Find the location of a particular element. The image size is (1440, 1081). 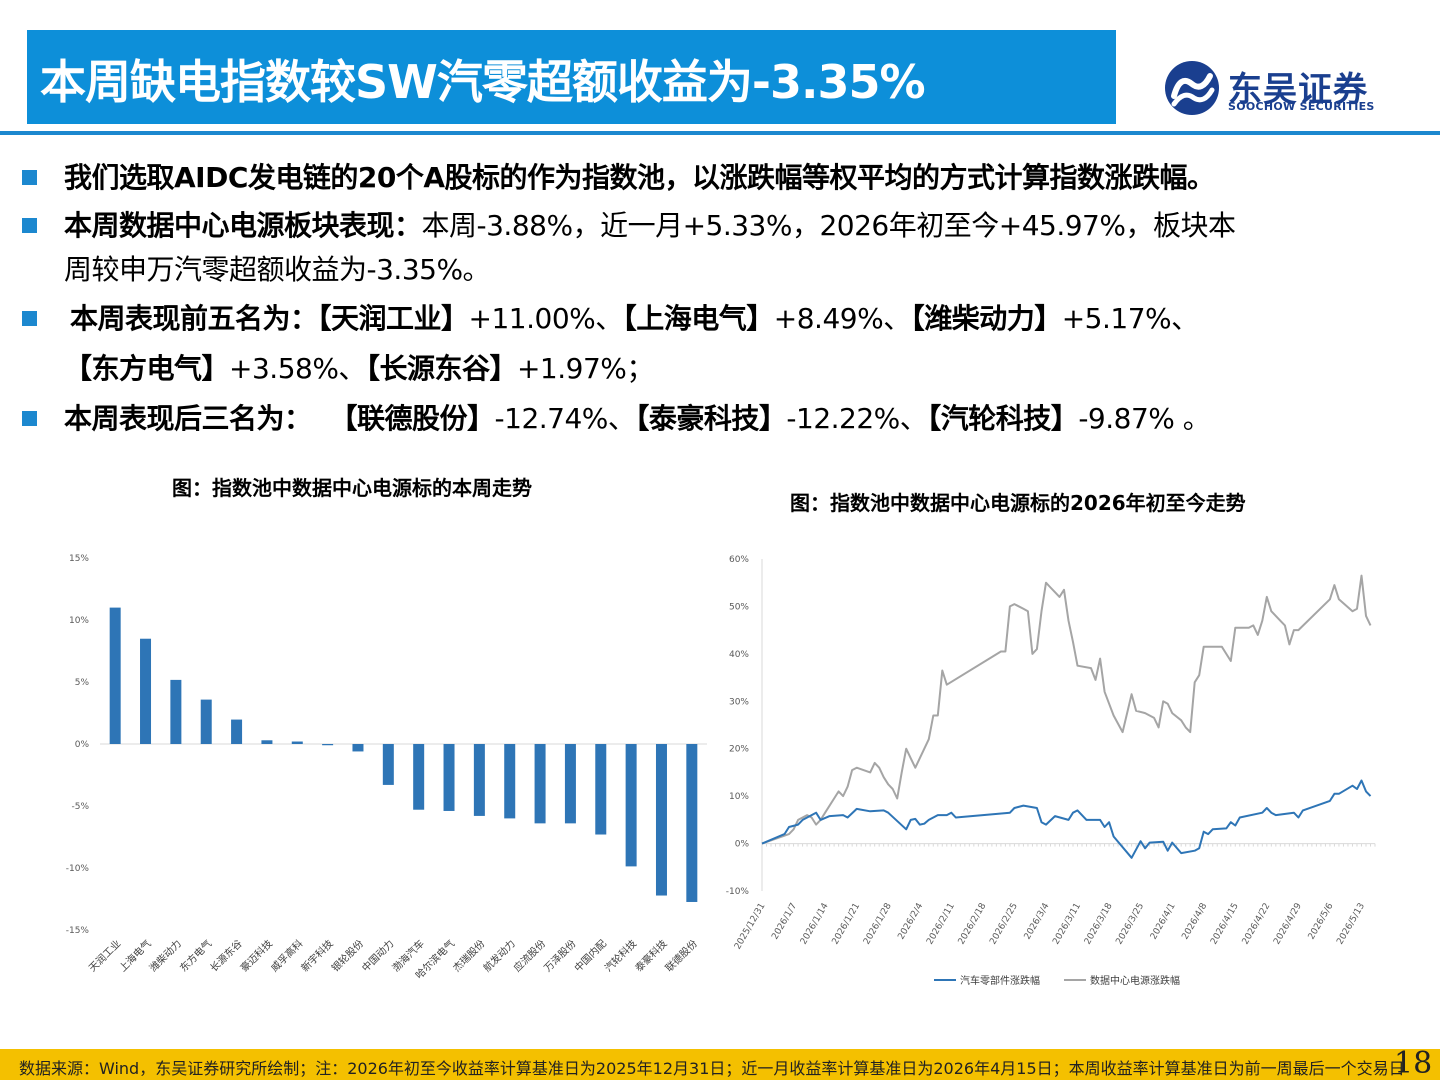

x-tick-label: 2026/4/1 is located at coordinates (1163, 922).